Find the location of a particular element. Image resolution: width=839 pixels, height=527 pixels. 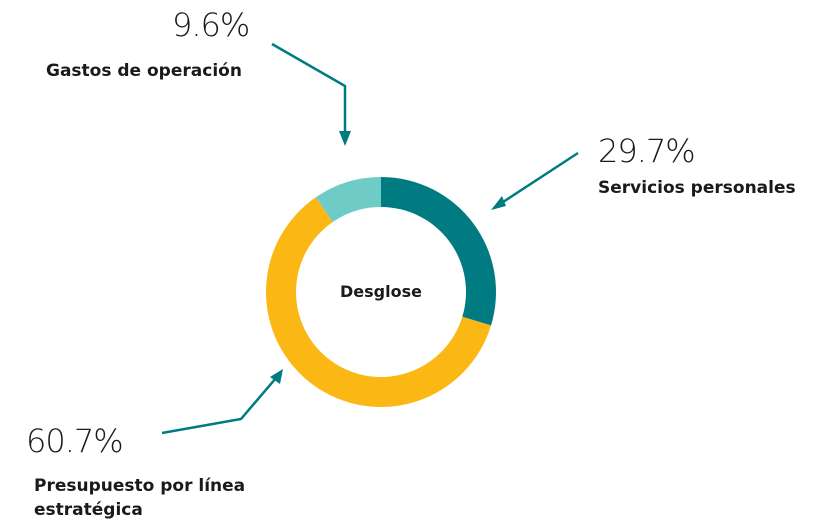

category-label: Servicios personales is located at coordinates (697, 188).